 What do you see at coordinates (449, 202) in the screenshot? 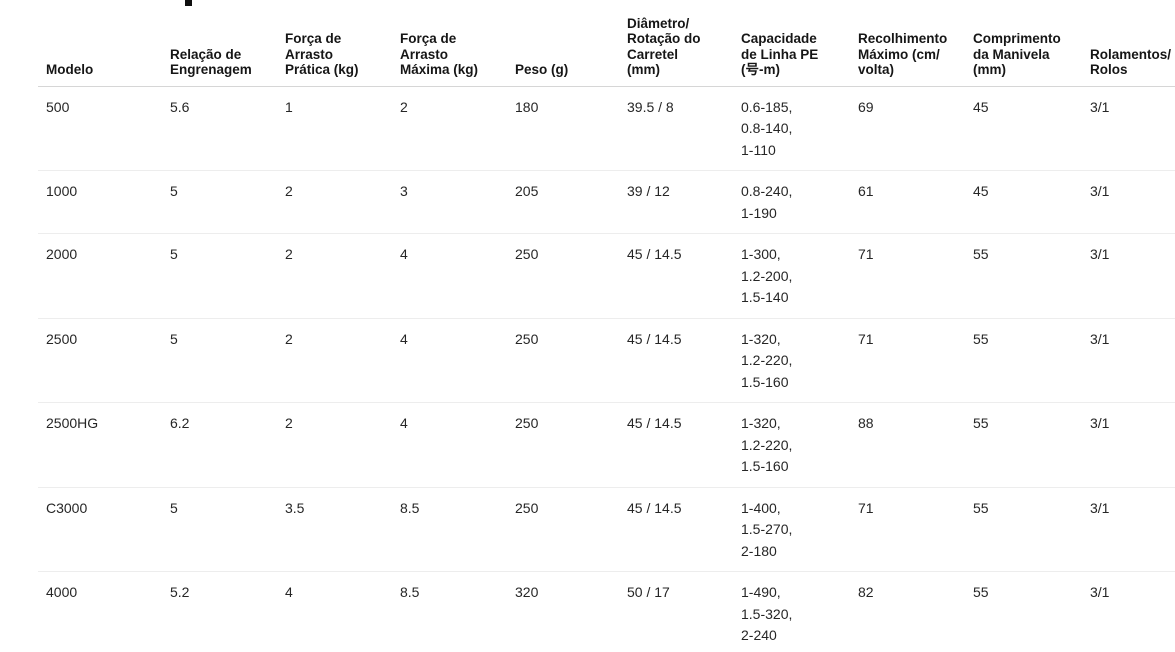
I see `cell-forca-arrasto-maxima: 3` at bounding box center [449, 202].